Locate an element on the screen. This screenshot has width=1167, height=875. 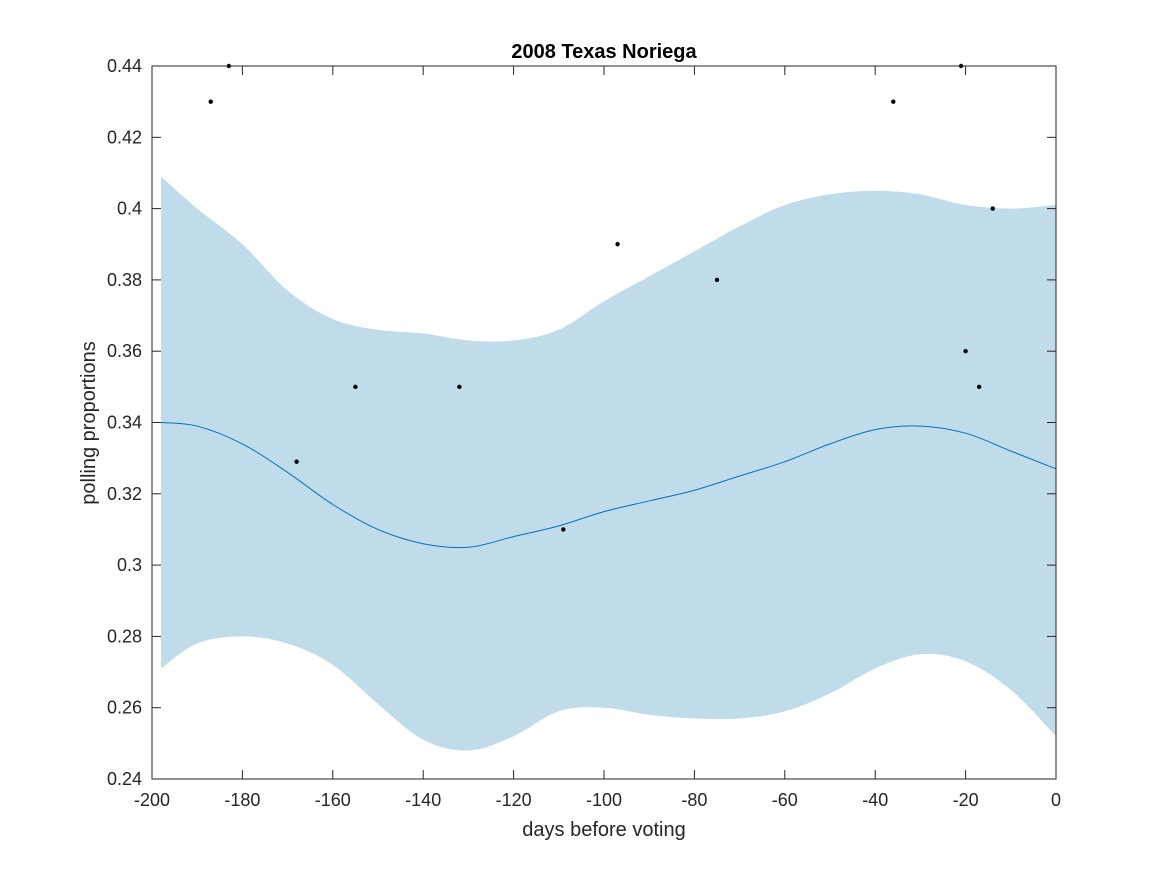
fit-line is located at coordinates (608, 485).